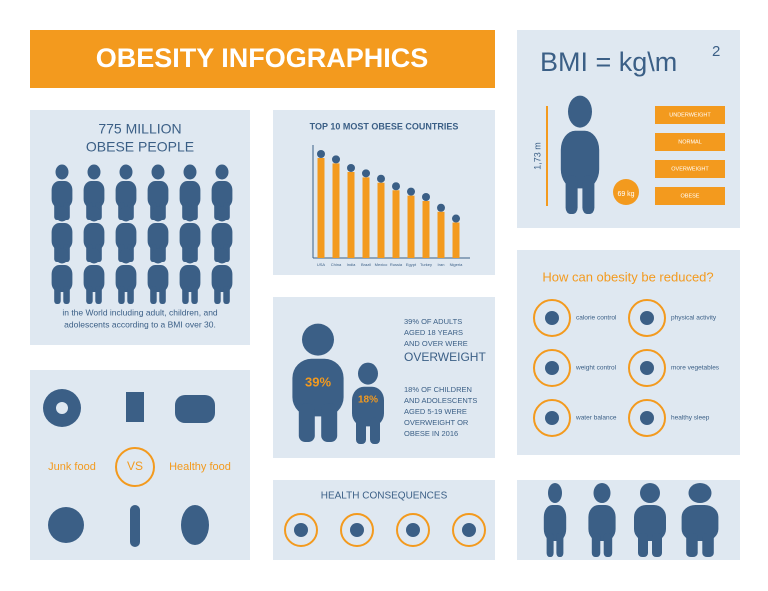 The height and width of the screenshot is (591, 768). I want to click on reduce-item: weight control, so click(596, 368).